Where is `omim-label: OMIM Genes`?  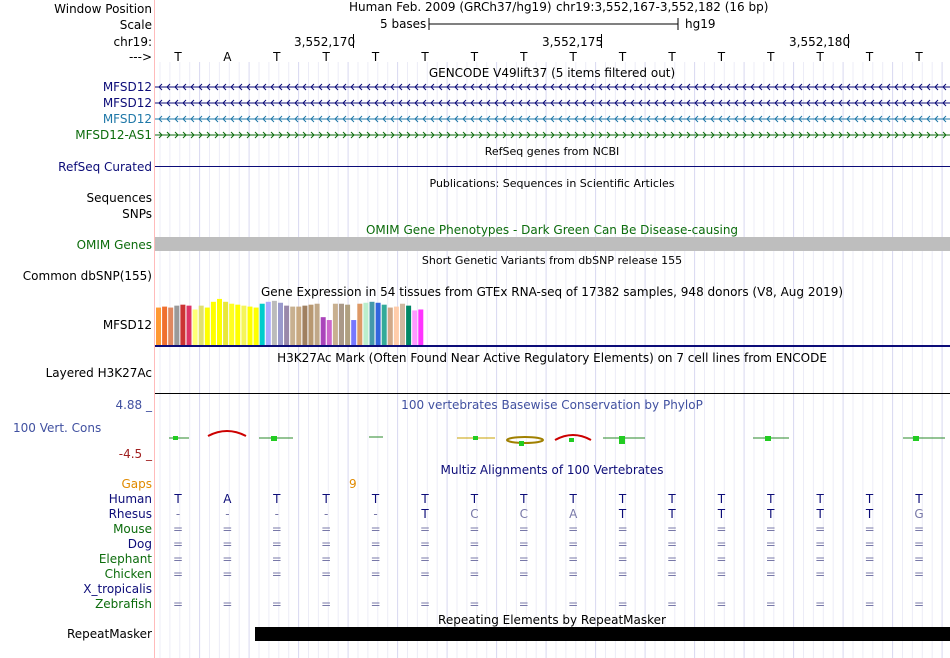
omim-label: OMIM Genes is located at coordinates (114, 245).